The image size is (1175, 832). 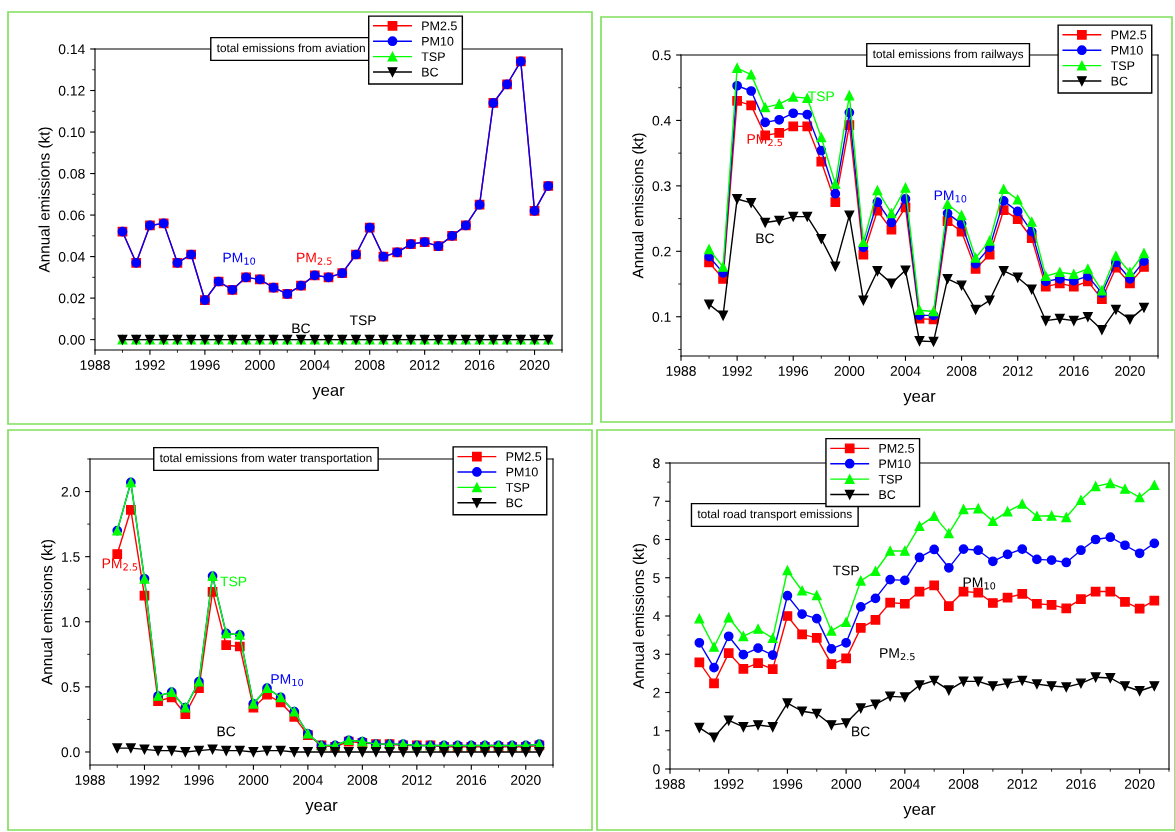 What do you see at coordinates (656, 692) in the screenshot?
I see `y-tick-label: 2` at bounding box center [656, 692].